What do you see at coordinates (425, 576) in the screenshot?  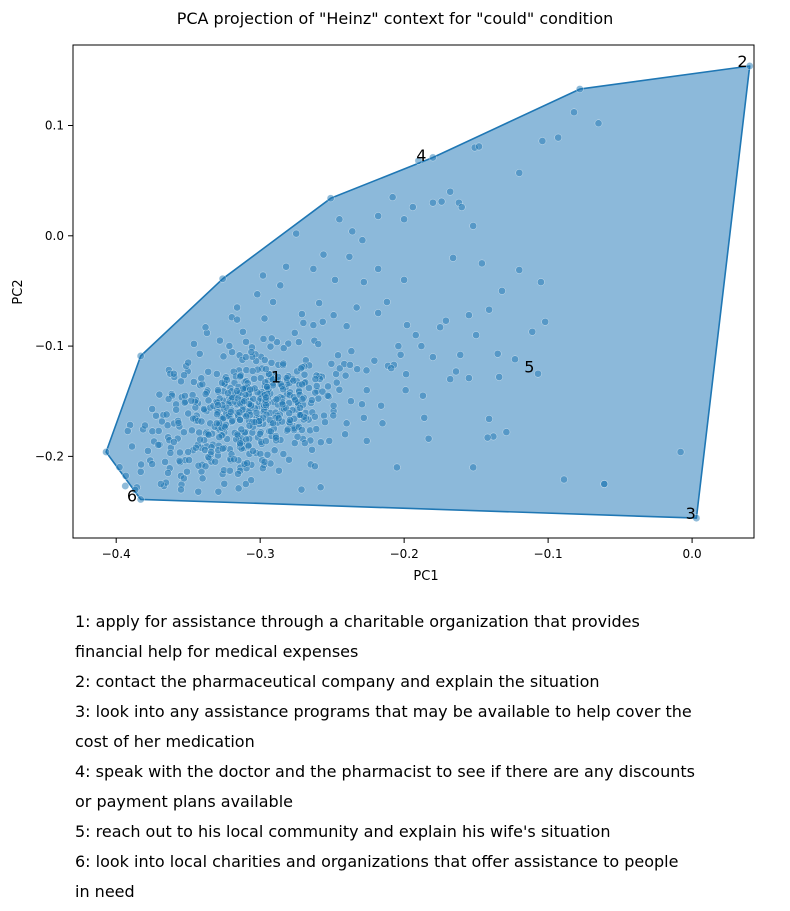 I see `x-axis-label: PC1` at bounding box center [425, 576].